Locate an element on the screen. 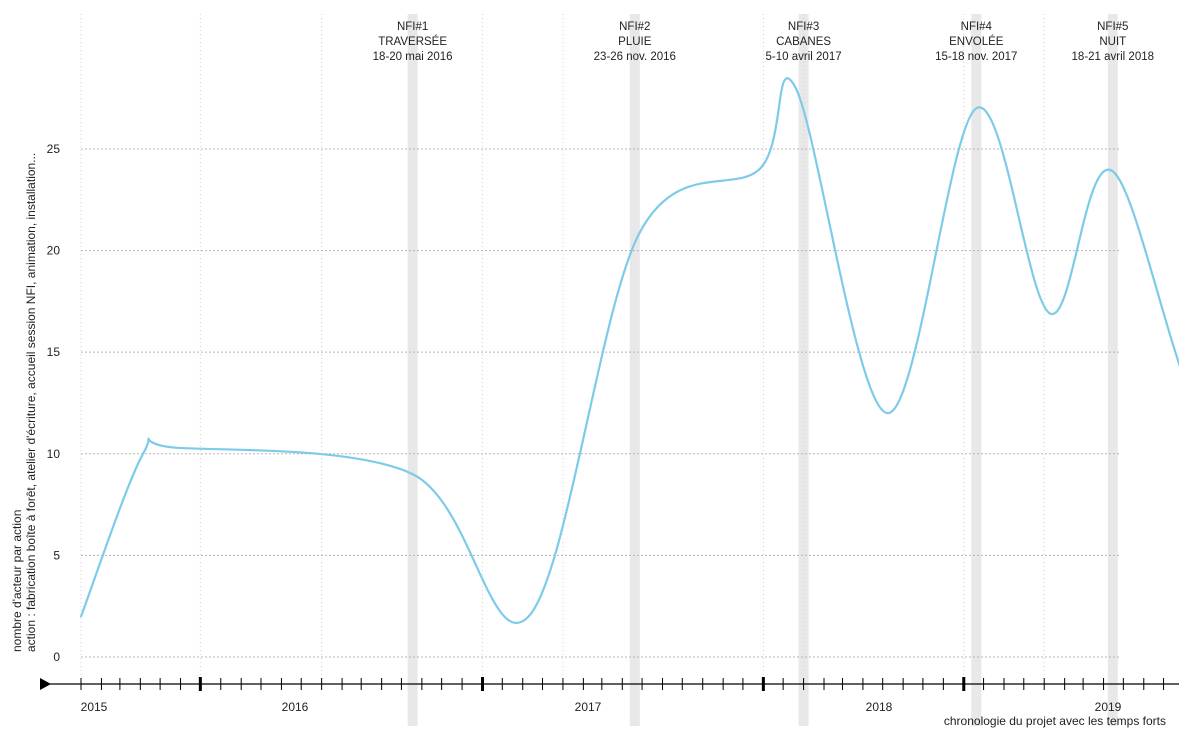  event-name: NFI#4 is located at coordinates (977, 27).